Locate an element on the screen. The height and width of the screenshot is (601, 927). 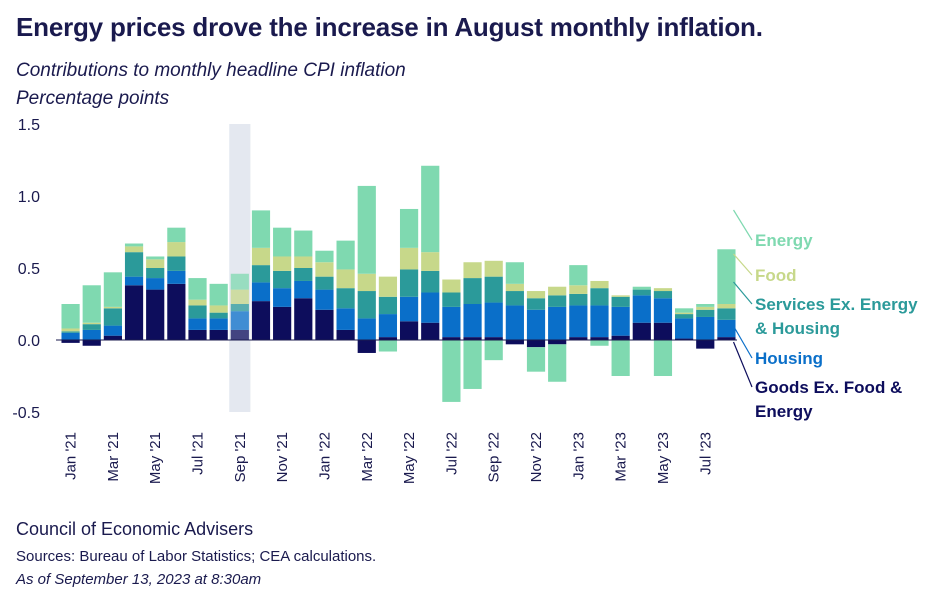
x-tick-label: Mar '23 is located at coordinates (621, 457).